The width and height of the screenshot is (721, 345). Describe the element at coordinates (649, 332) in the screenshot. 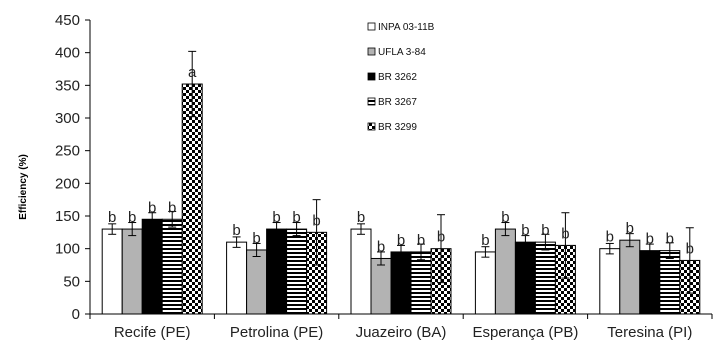

I see `category-label: Teresina (PI)` at that location.